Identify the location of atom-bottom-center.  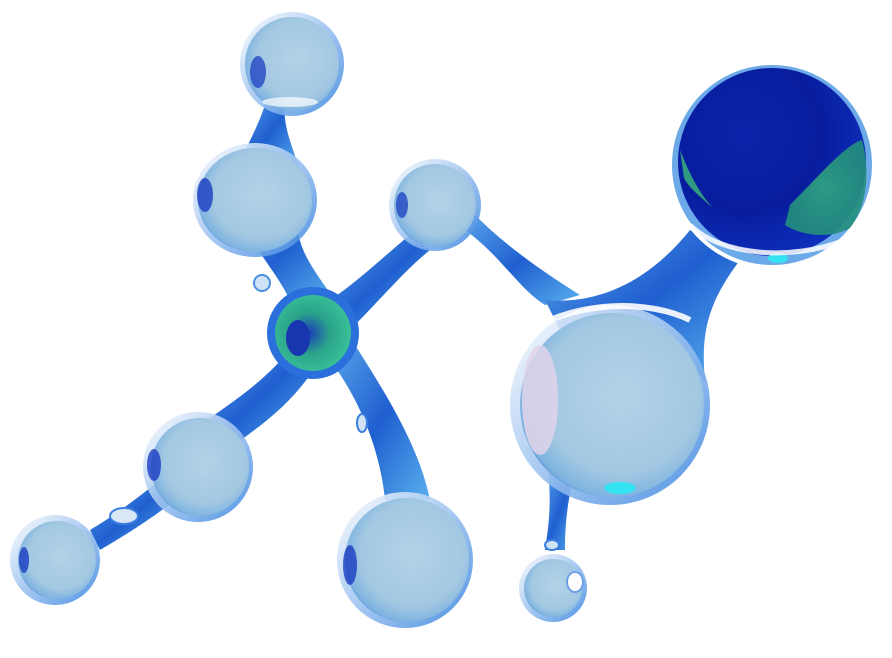
(405, 520).